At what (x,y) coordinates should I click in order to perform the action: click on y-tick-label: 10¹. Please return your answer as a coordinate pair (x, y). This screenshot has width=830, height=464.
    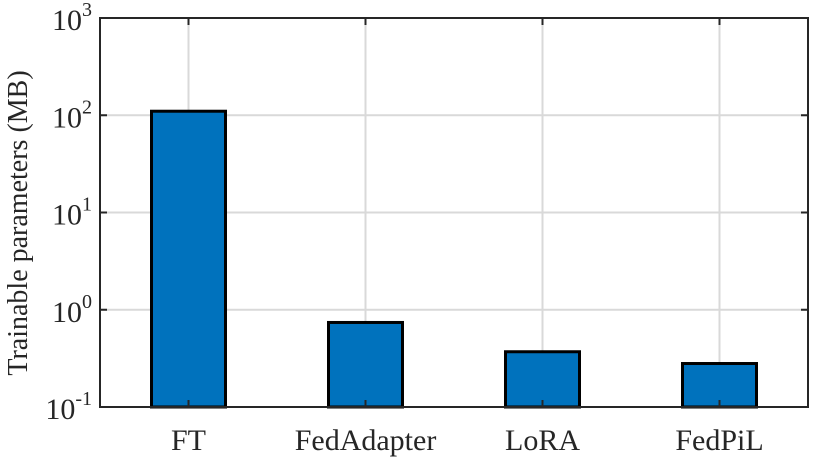
    Looking at the image, I should click on (72, 213).